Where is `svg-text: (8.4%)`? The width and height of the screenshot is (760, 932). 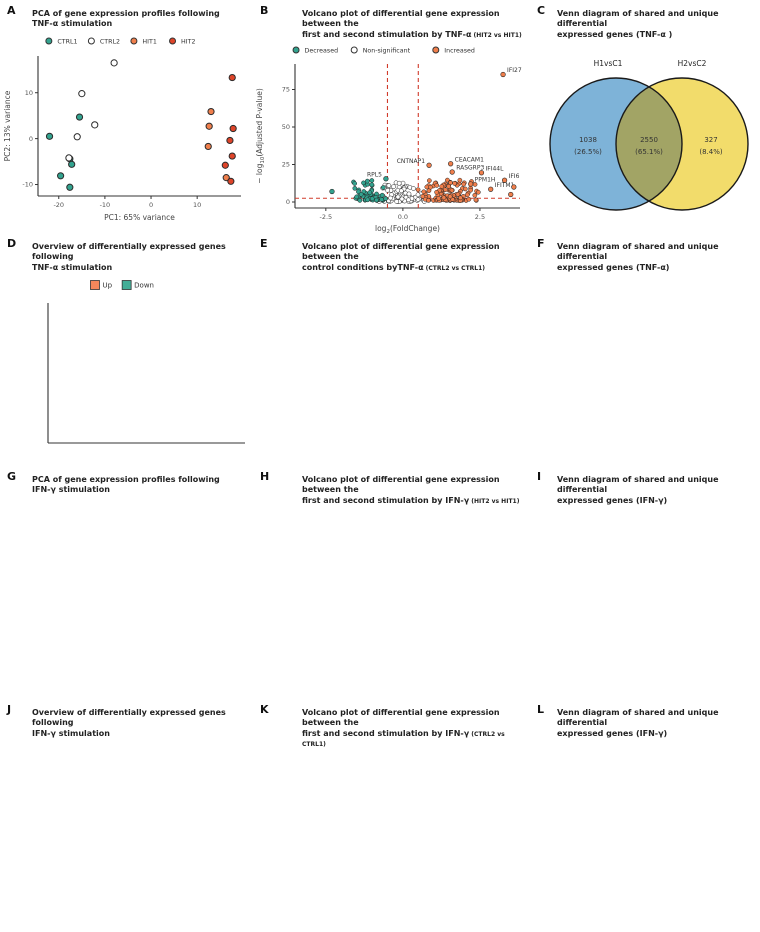 svg-text: (8.4%) is located at coordinates (711, 152).